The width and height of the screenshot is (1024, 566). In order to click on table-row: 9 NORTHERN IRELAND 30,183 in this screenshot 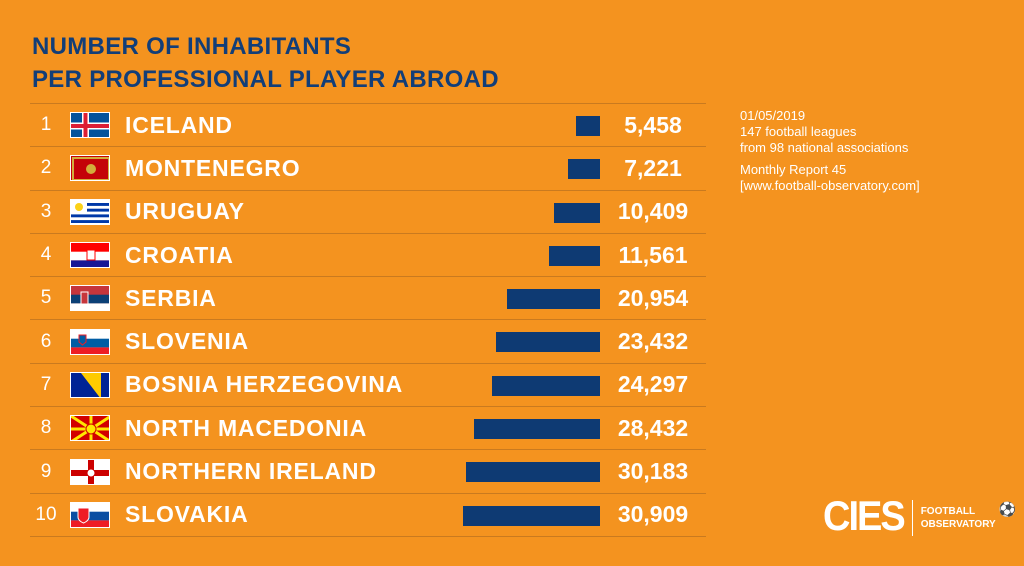, I will do `click(368, 472)`.